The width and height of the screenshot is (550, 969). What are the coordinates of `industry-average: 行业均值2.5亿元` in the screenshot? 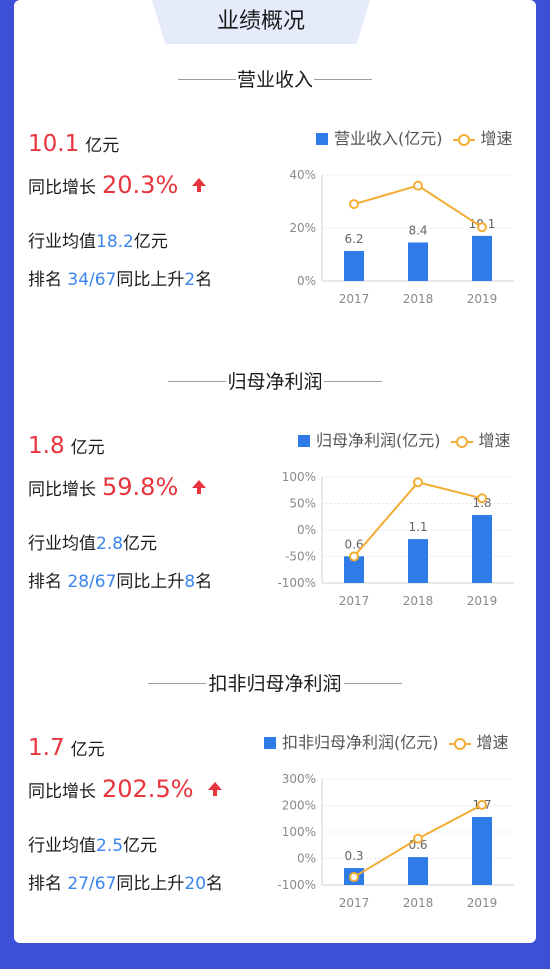 It's located at (92, 843).